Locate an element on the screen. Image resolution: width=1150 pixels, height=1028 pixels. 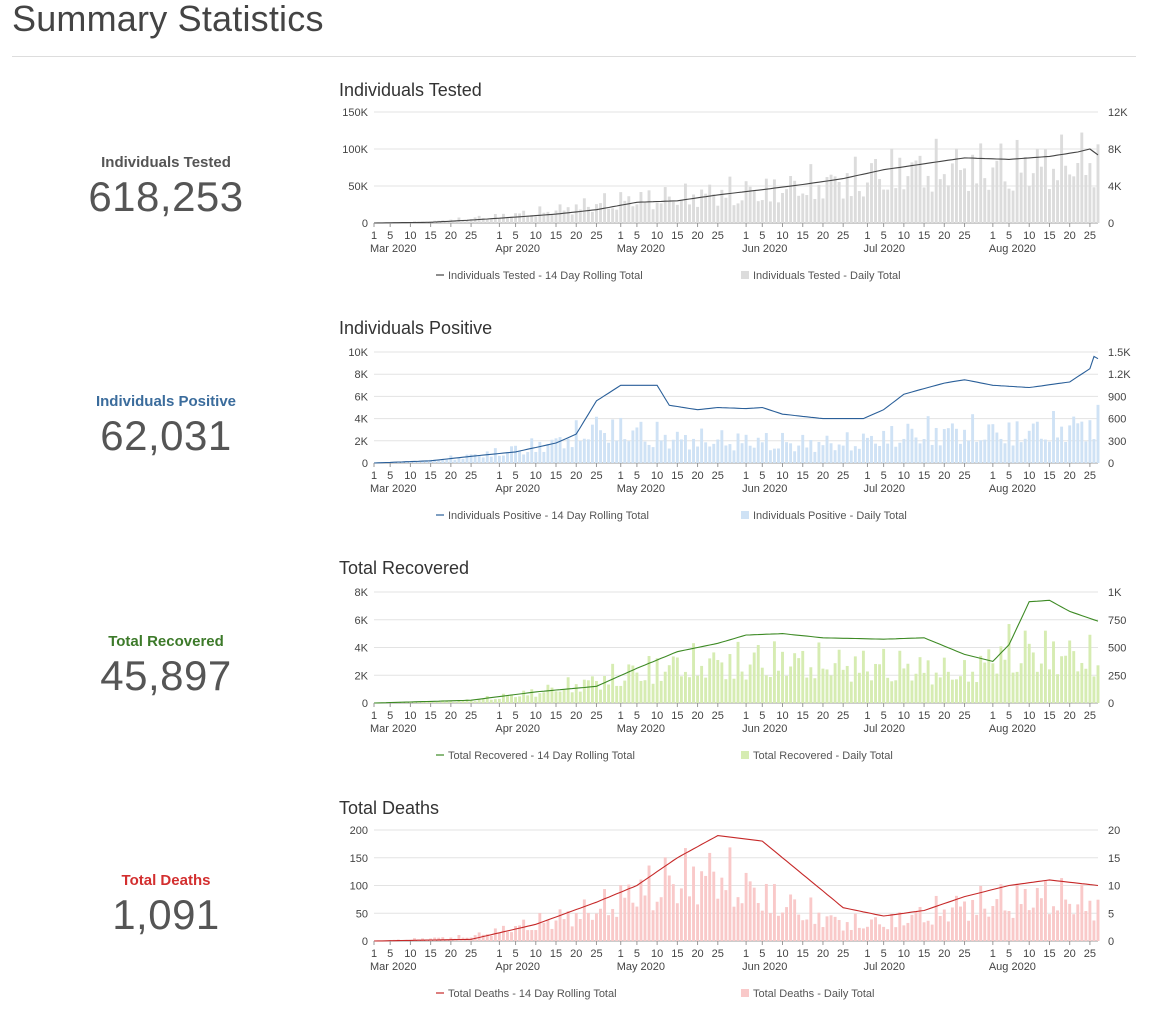
stat-label: Total Recovered is located at coordinates (166, 641).